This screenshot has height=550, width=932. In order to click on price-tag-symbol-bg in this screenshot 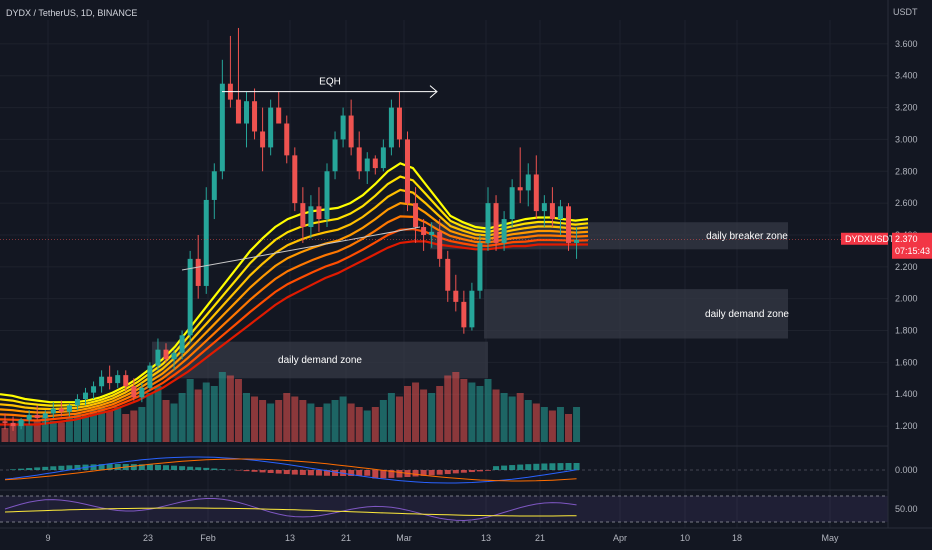, I will do `click(864, 238)`.